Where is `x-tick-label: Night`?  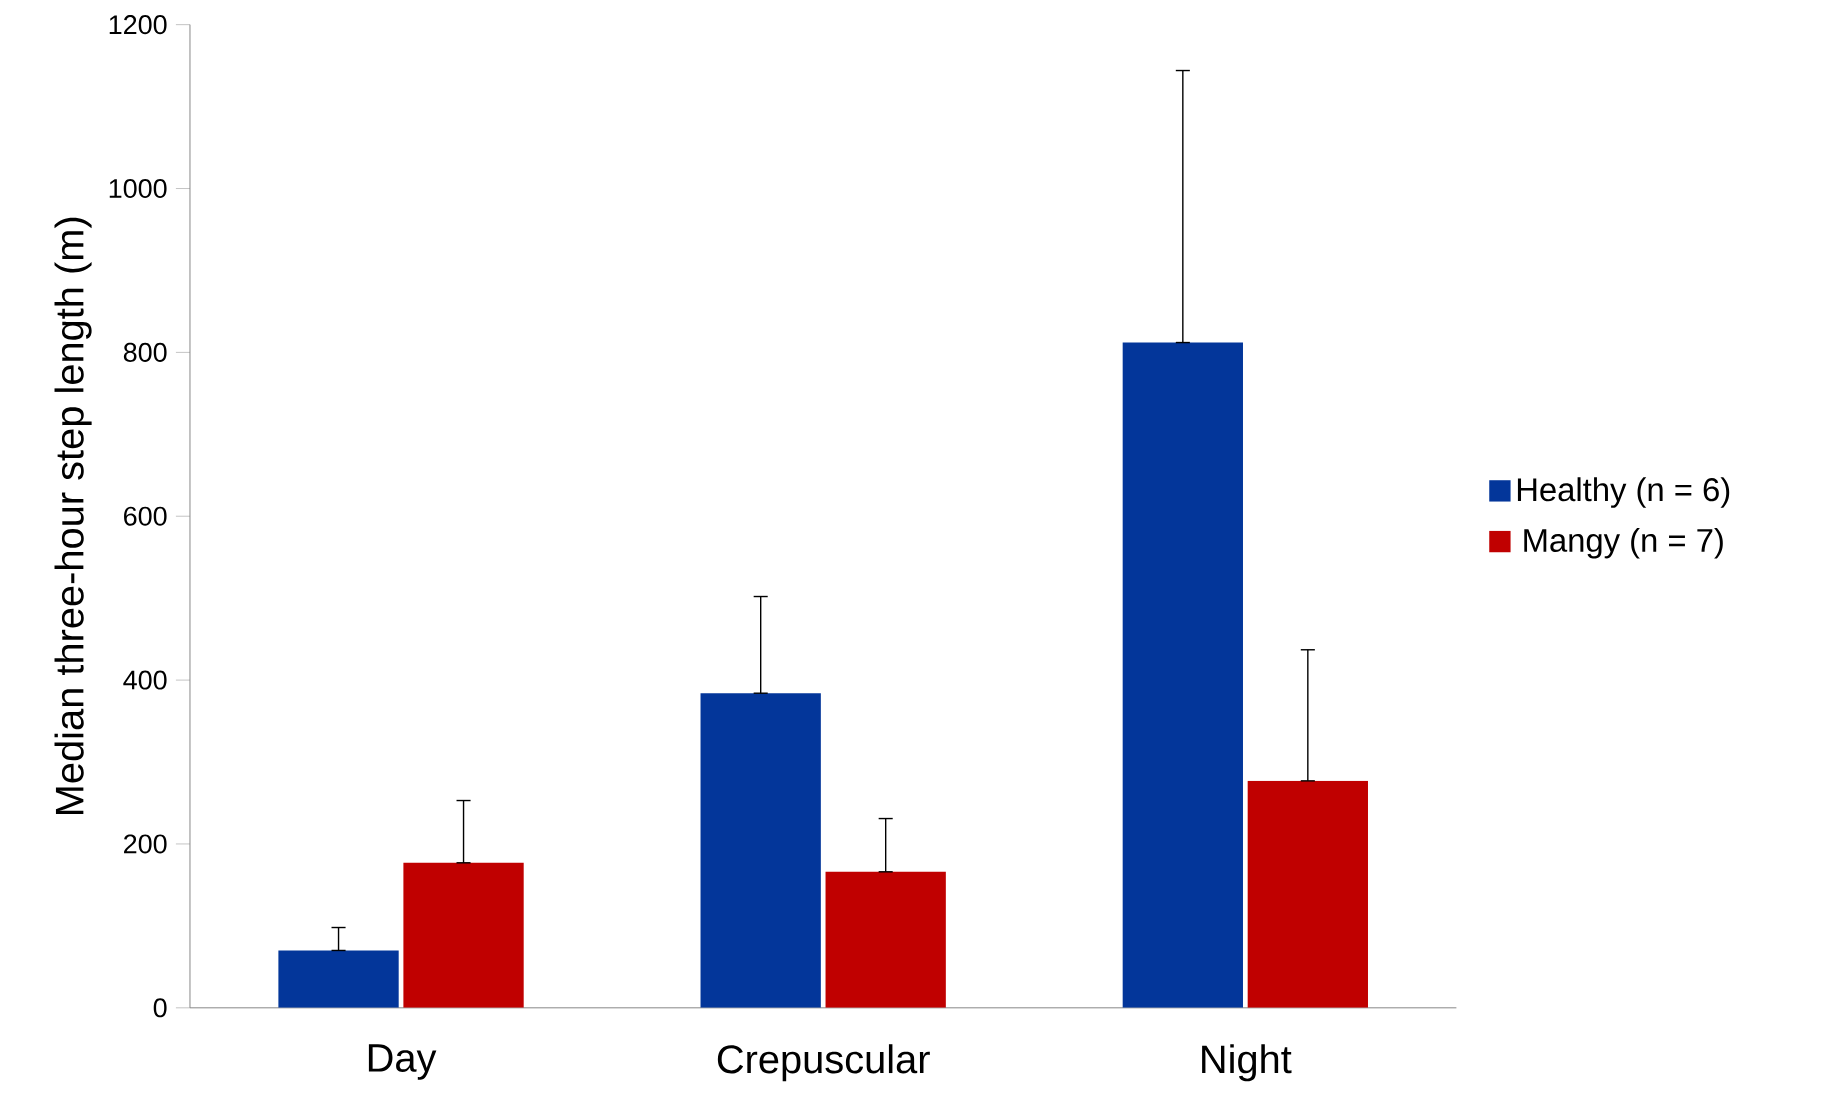 x-tick-label: Night is located at coordinates (1247, 1063).